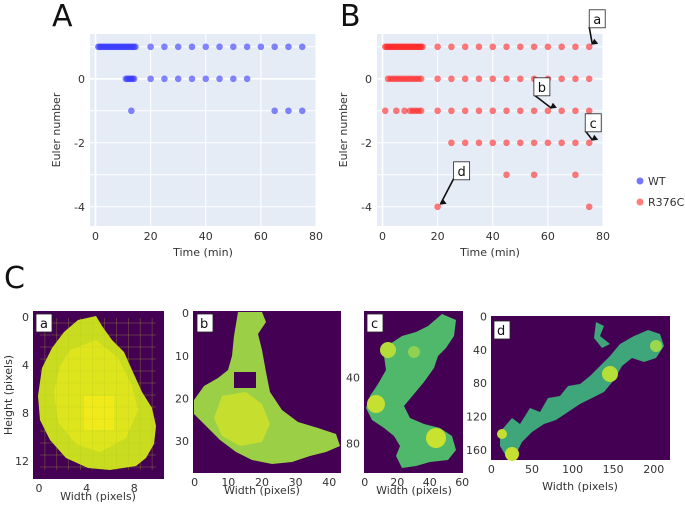 The height and width of the screenshot is (508, 685). I want to click on heatmap-a-xtick-label: 4, so click(86, 488).